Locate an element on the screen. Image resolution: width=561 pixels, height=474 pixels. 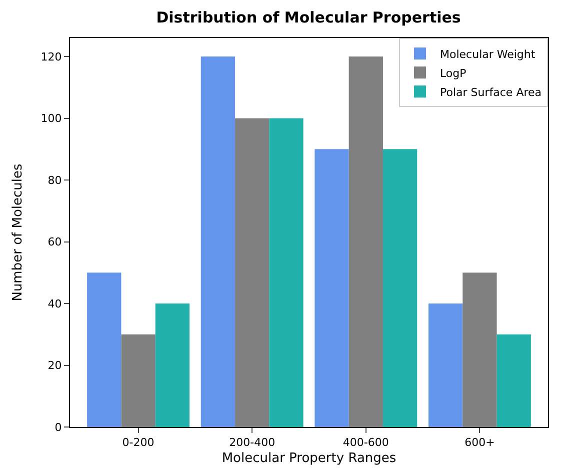
y-tick-label: 60 is located at coordinates (55, 242).